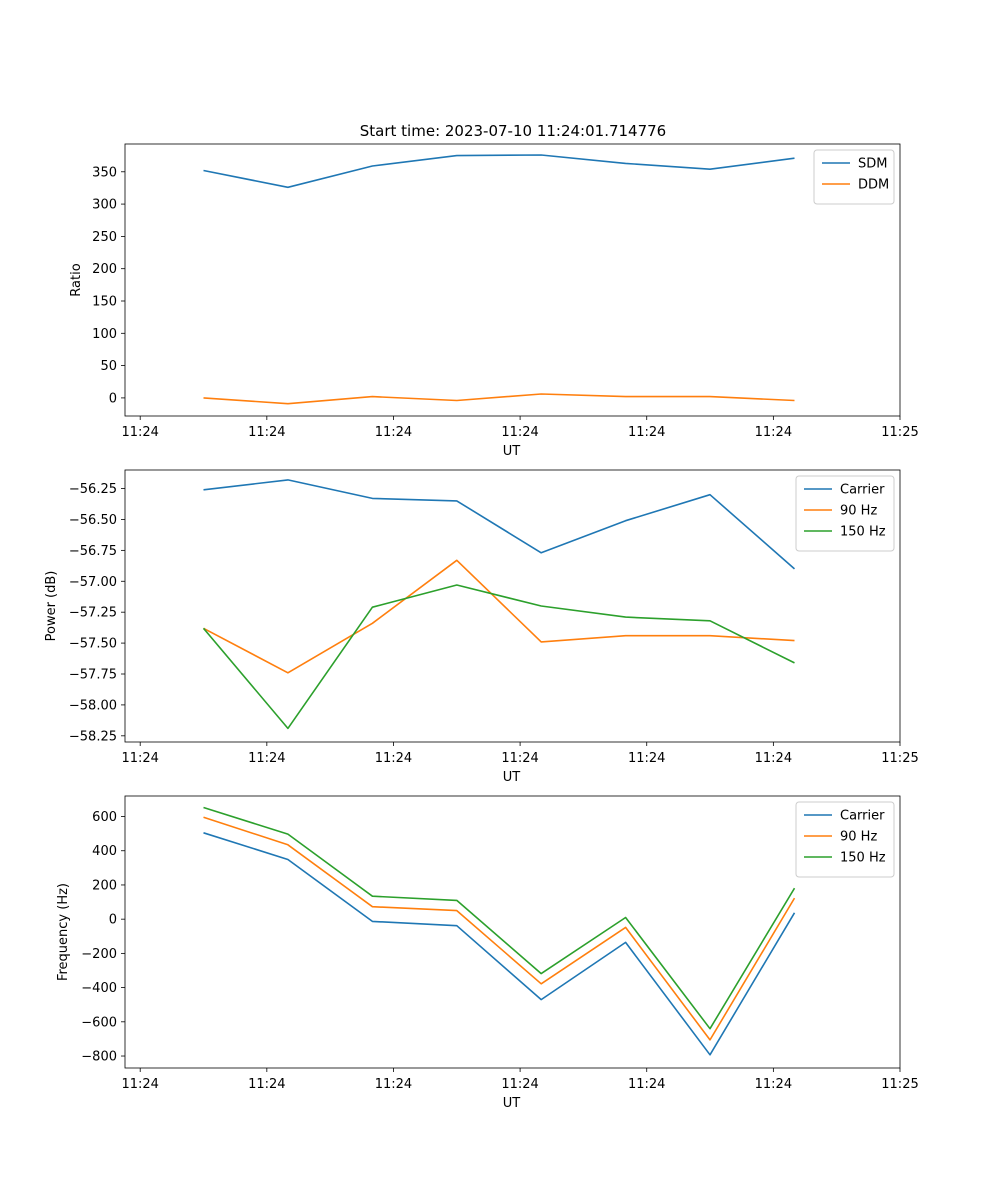 The width and height of the screenshot is (1000, 1204). Describe the element at coordinates (93, 551) in the screenshot. I see `y-tick-label: −56.75` at that location.